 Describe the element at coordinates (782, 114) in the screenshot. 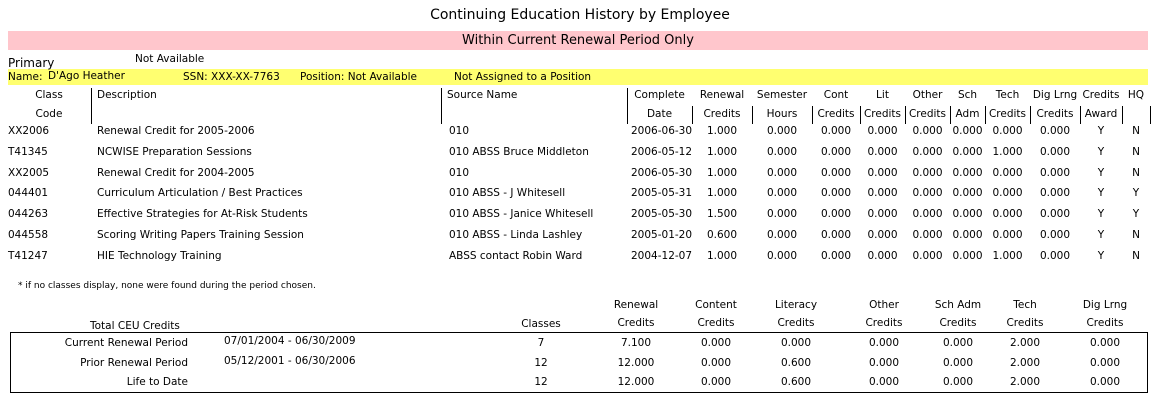

I see `column-header: Hours` at that location.